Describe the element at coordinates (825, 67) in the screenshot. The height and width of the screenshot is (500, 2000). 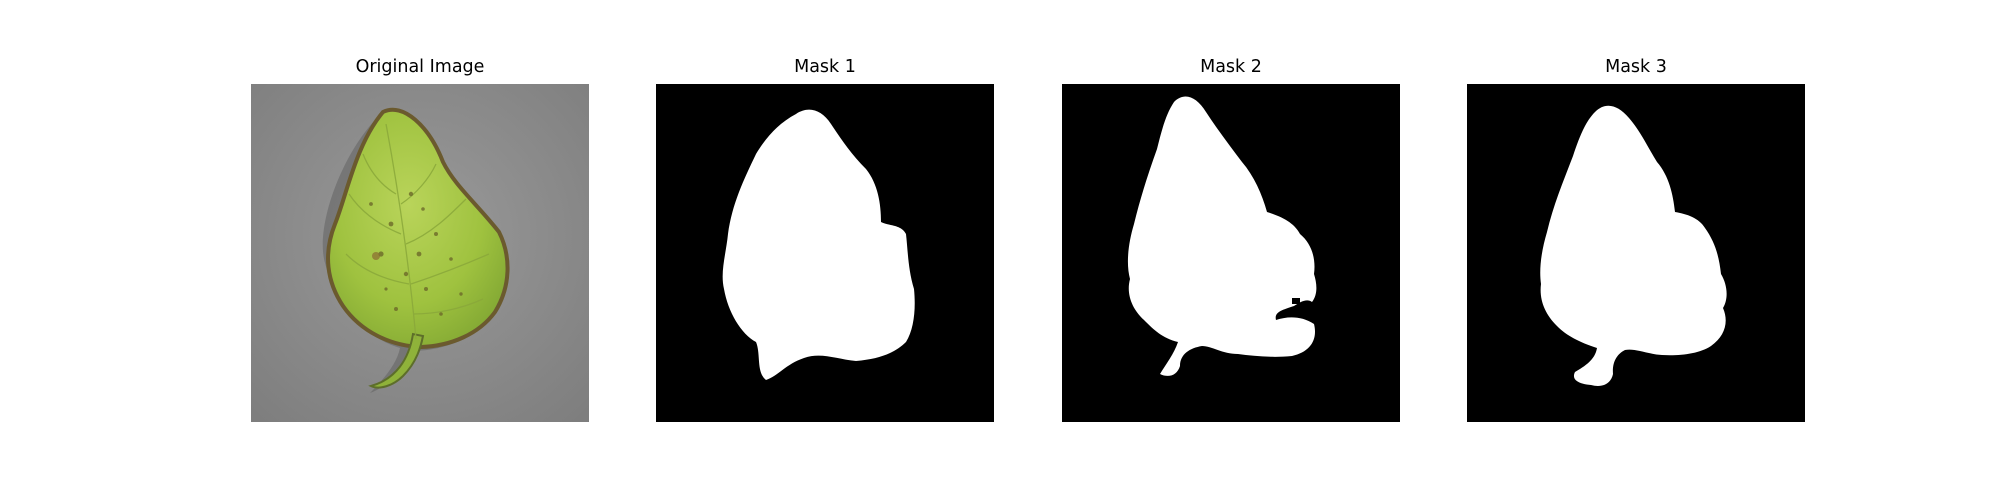
I see `panel-title: Mask 1` at that location.